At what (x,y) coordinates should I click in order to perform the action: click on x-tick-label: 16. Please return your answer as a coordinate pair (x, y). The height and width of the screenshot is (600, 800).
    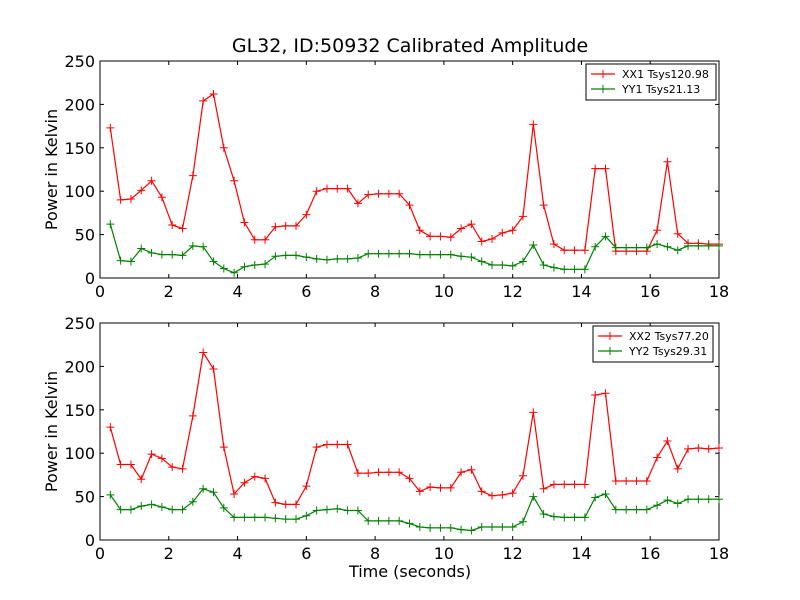
    Looking at the image, I should click on (650, 291).